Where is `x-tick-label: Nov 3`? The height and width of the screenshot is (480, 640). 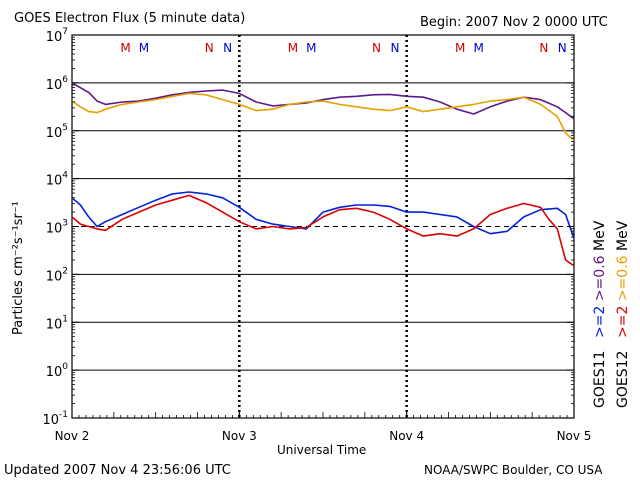 x-tick-label: Nov 3 is located at coordinates (239, 436).